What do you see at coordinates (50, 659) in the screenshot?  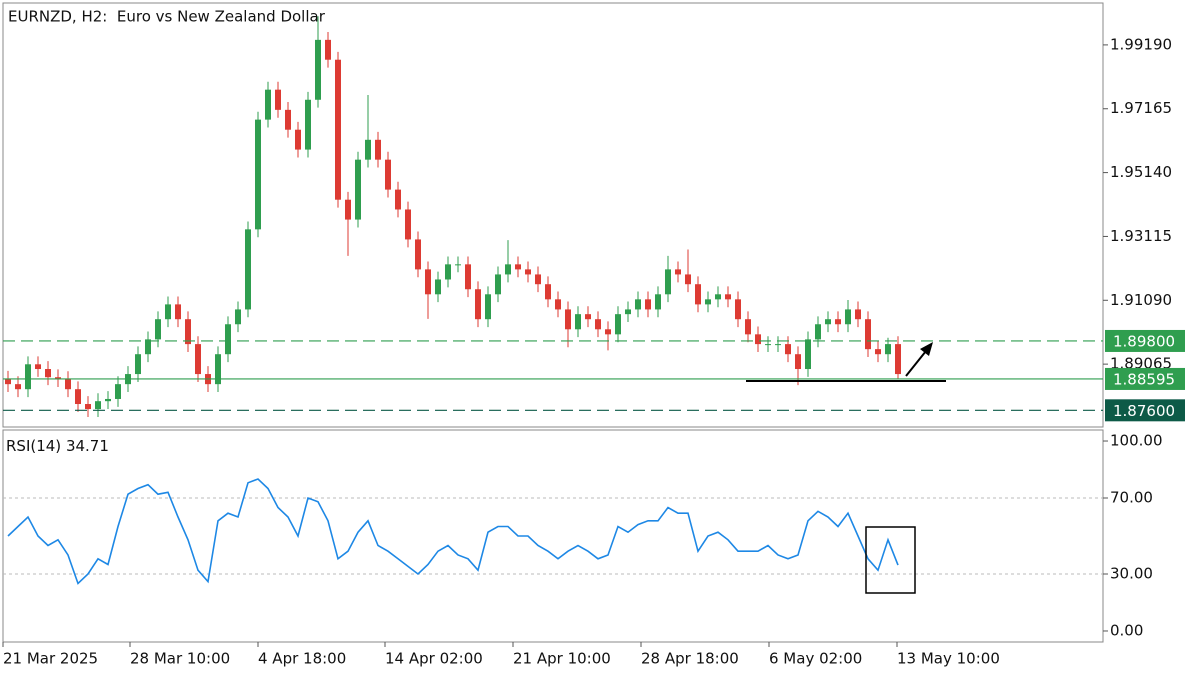 I see `x-tick-label: 21 Mar 2025` at bounding box center [50, 659].